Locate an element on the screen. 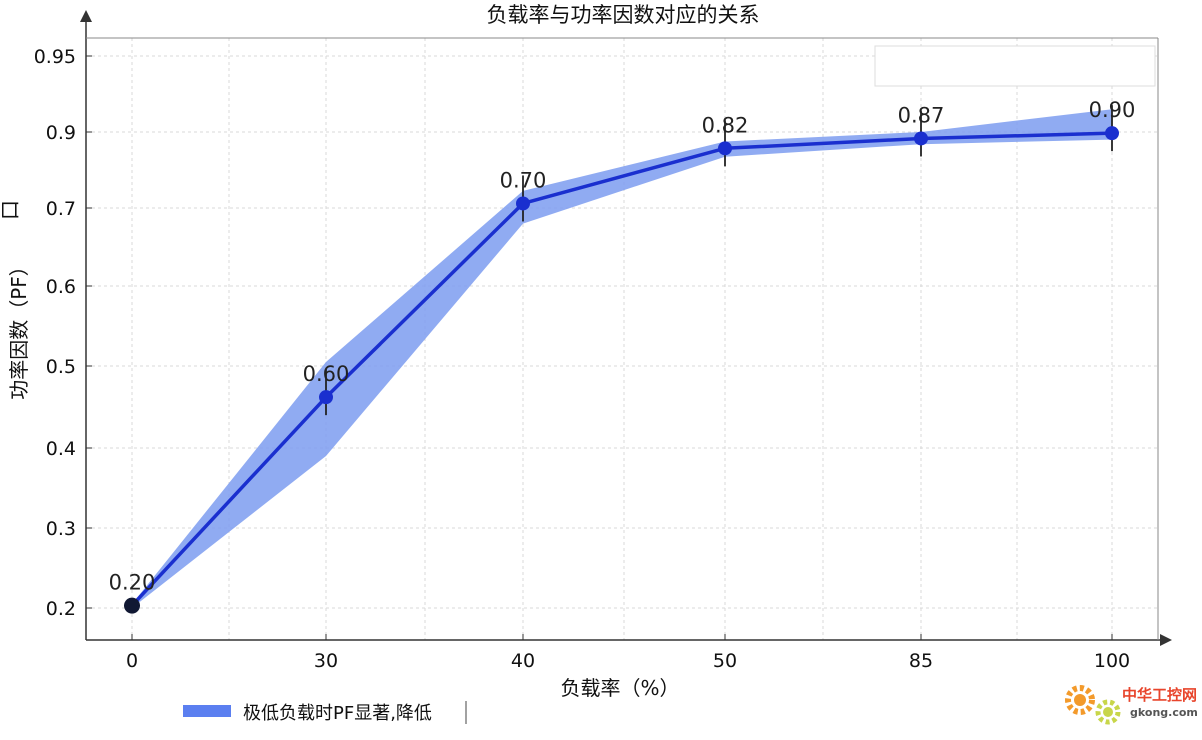 This screenshot has height=740, width=1202. data-label-0: 0.20 is located at coordinates (132, 583).